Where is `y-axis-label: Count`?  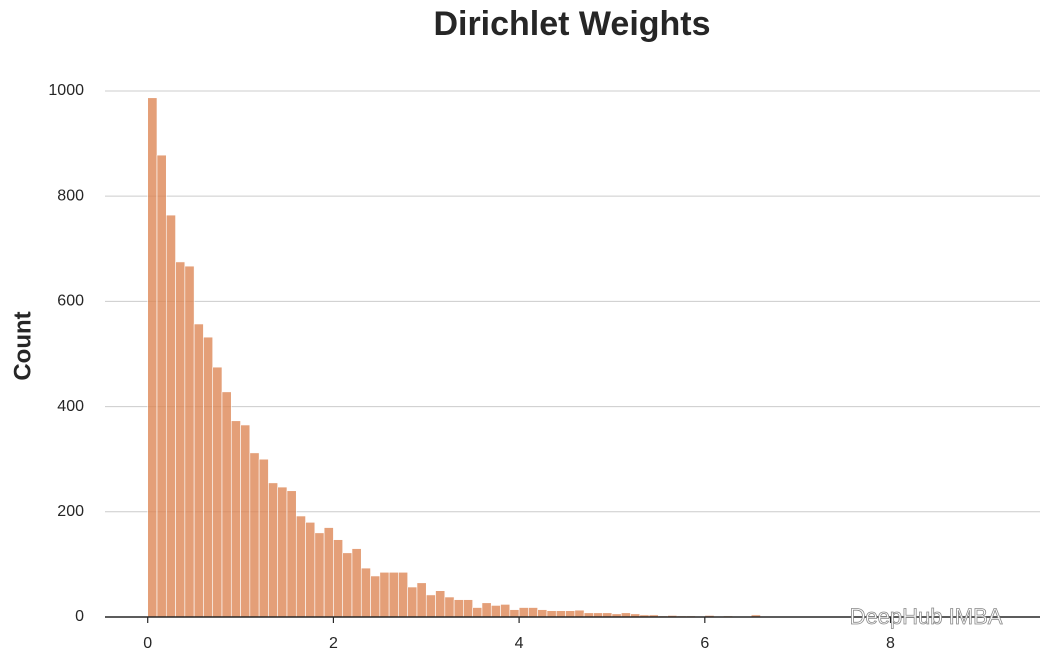
y-axis-label: Count is located at coordinates (22, 345).